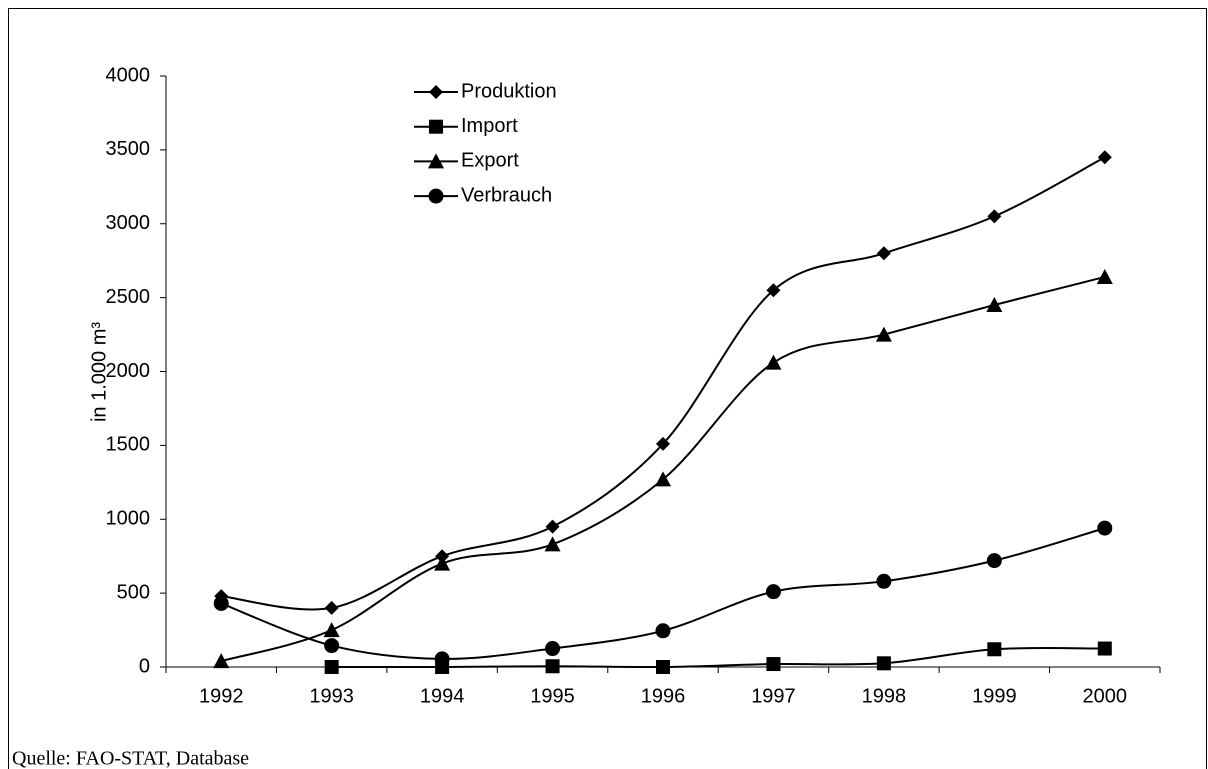  Describe the element at coordinates (99, 372) in the screenshot. I see `y-axis-label: in 1.000 m³` at that location.